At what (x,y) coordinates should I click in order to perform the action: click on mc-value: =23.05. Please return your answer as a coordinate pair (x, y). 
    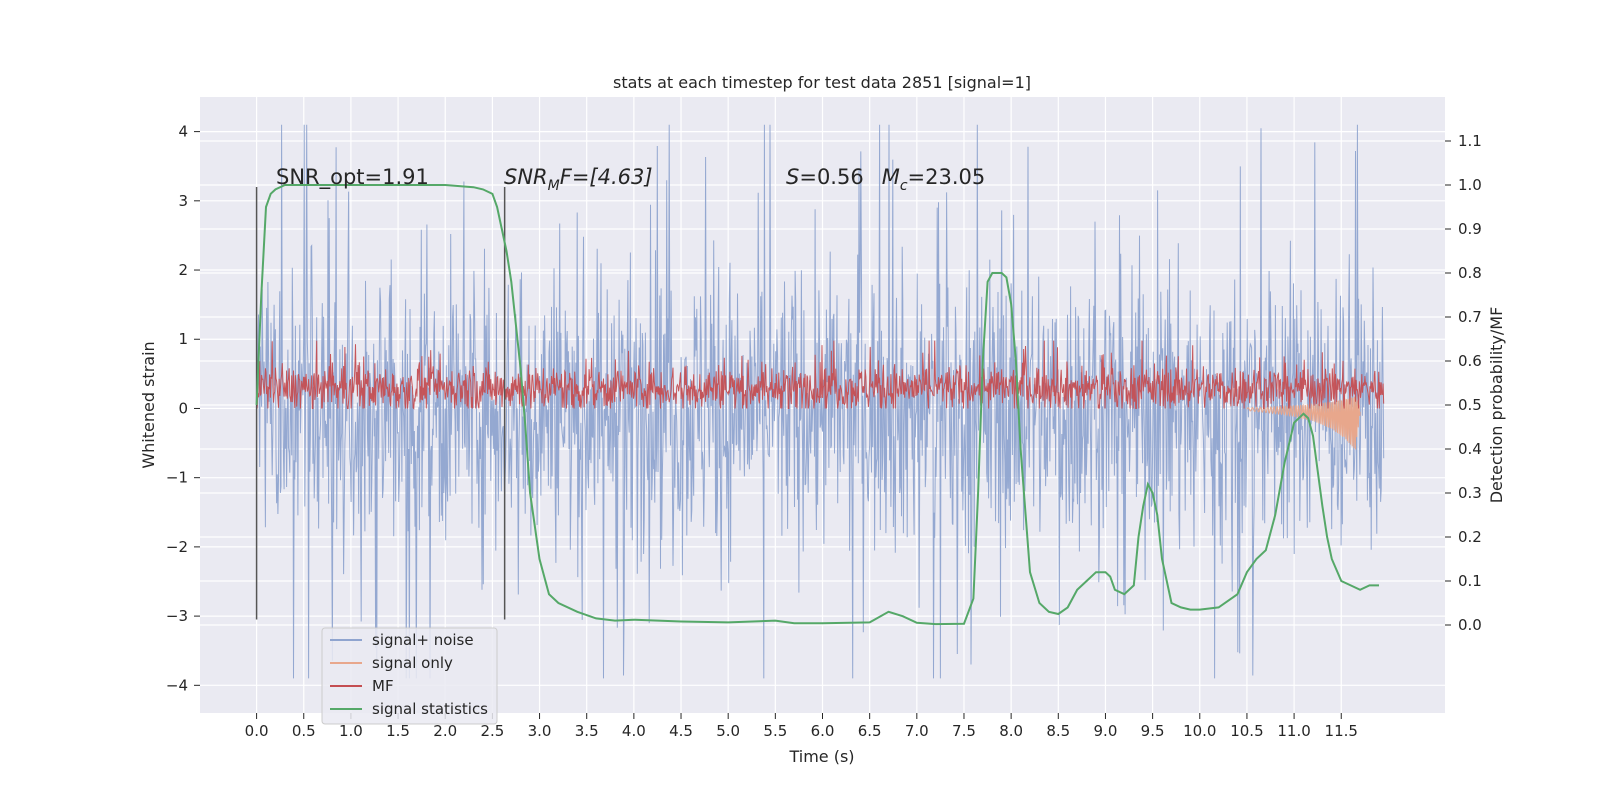
    Looking at the image, I should click on (947, 177).